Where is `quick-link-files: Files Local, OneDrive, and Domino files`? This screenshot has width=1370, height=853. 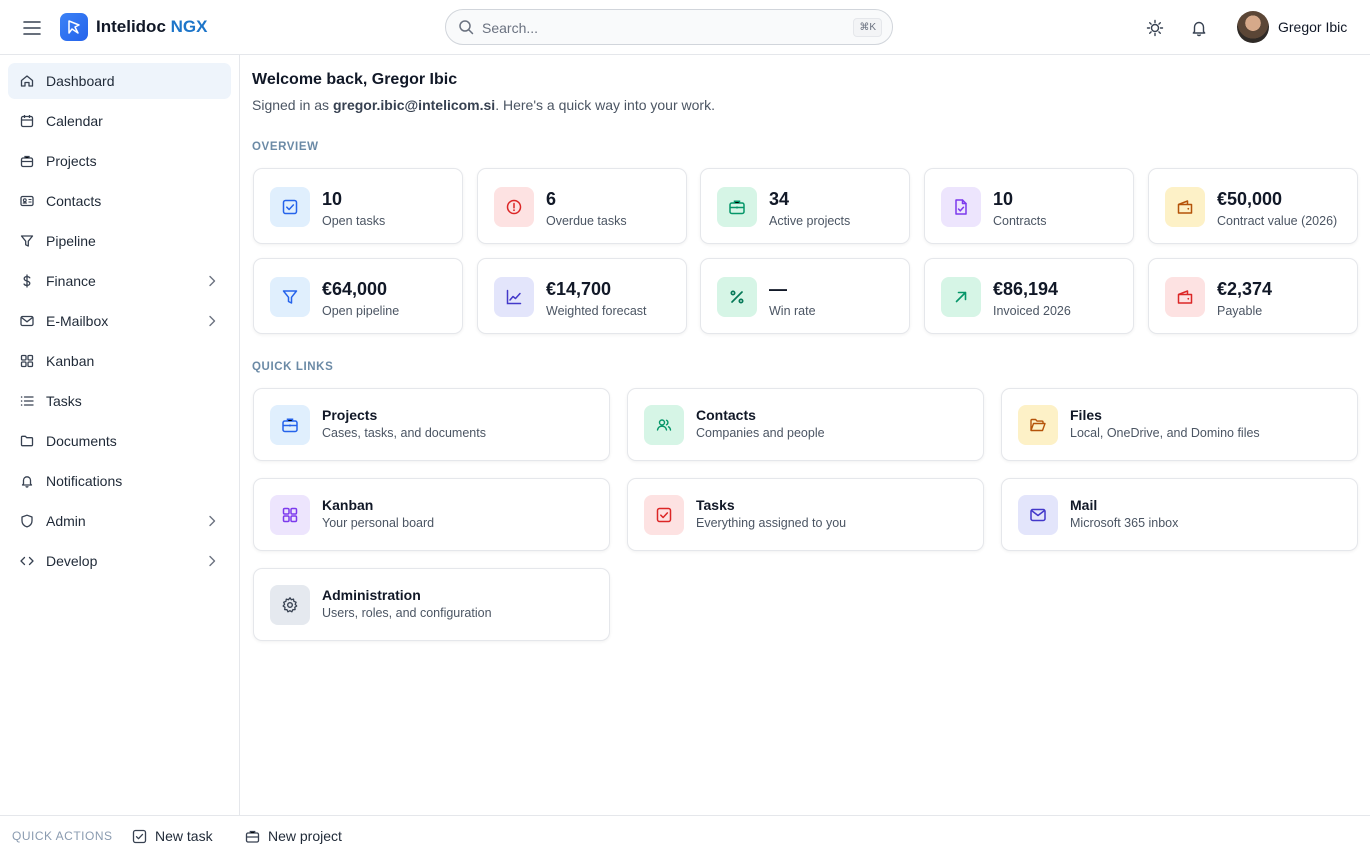
quick-link-files: Files Local, OneDrive, and Domino files is located at coordinates (1179, 424).